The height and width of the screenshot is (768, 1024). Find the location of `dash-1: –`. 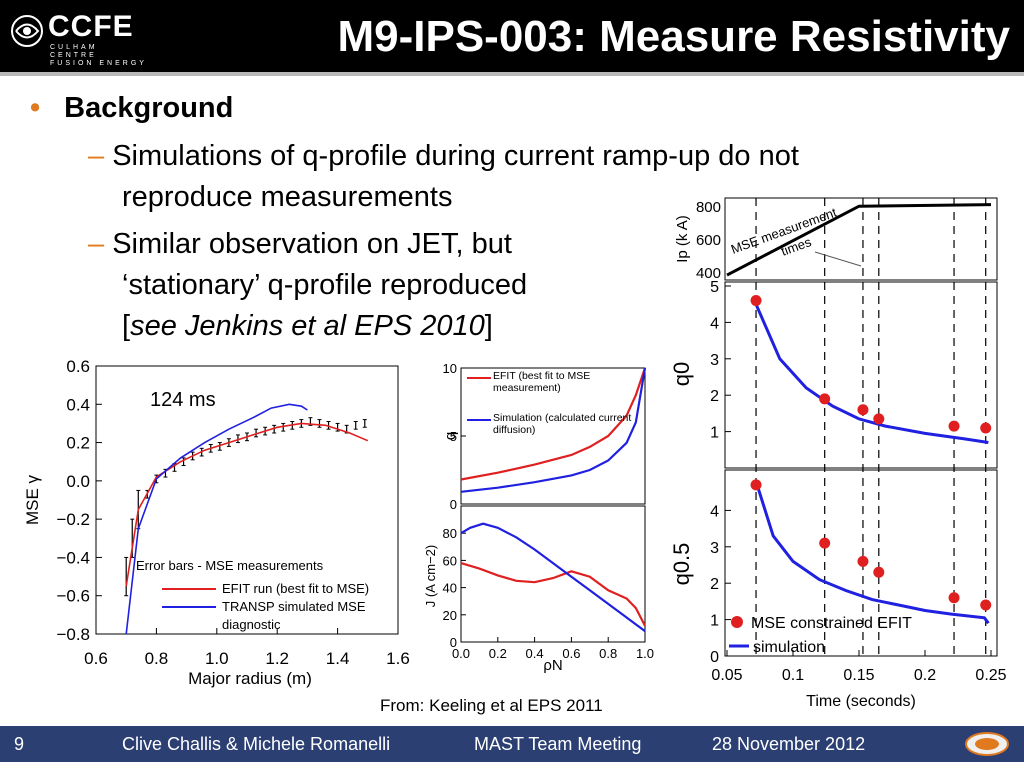

dash-1: – is located at coordinates (96, 156).